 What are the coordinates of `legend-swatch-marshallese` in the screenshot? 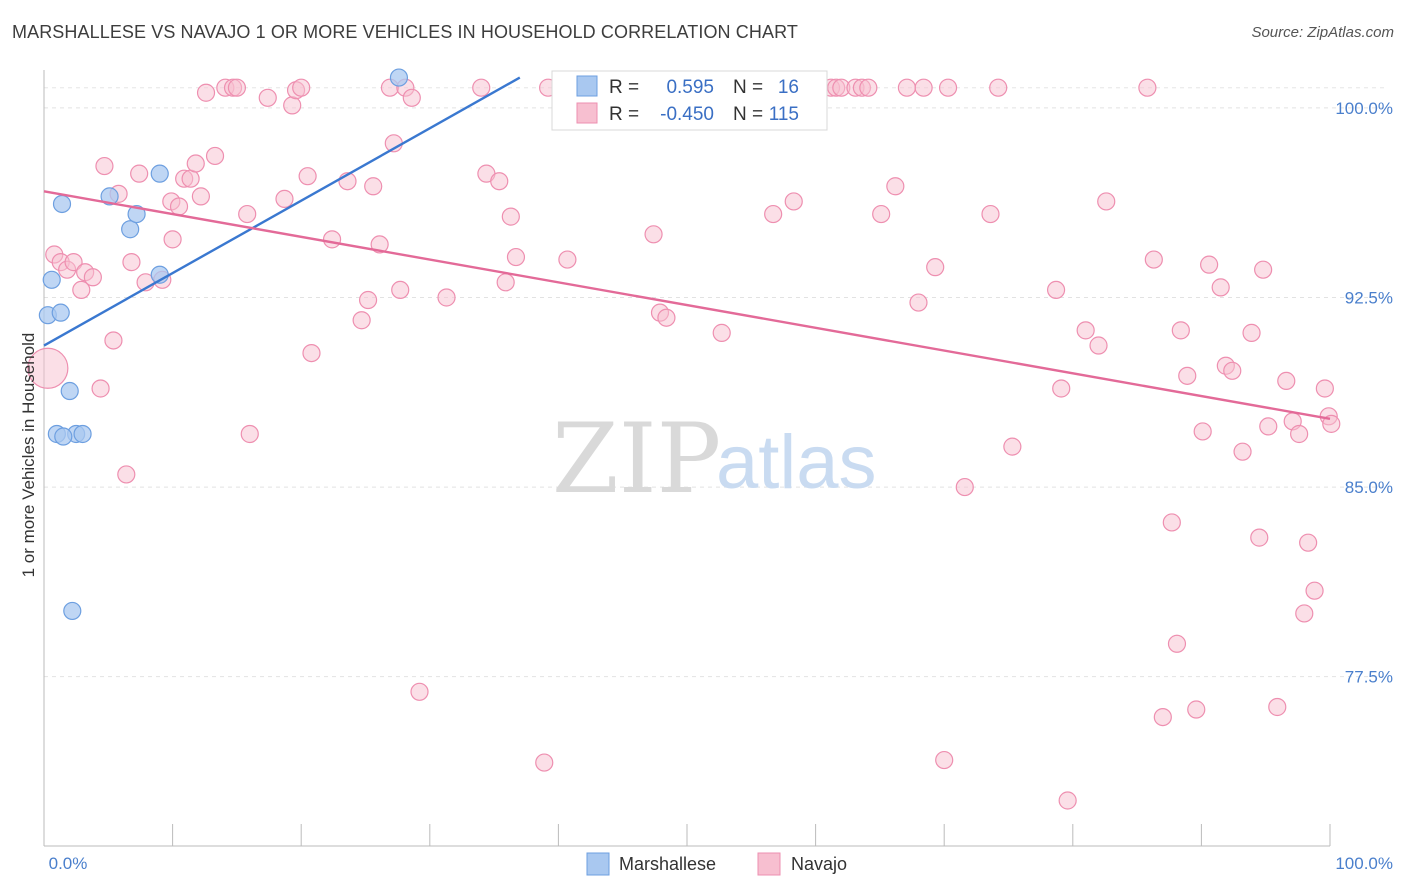 It's located at (598, 864).